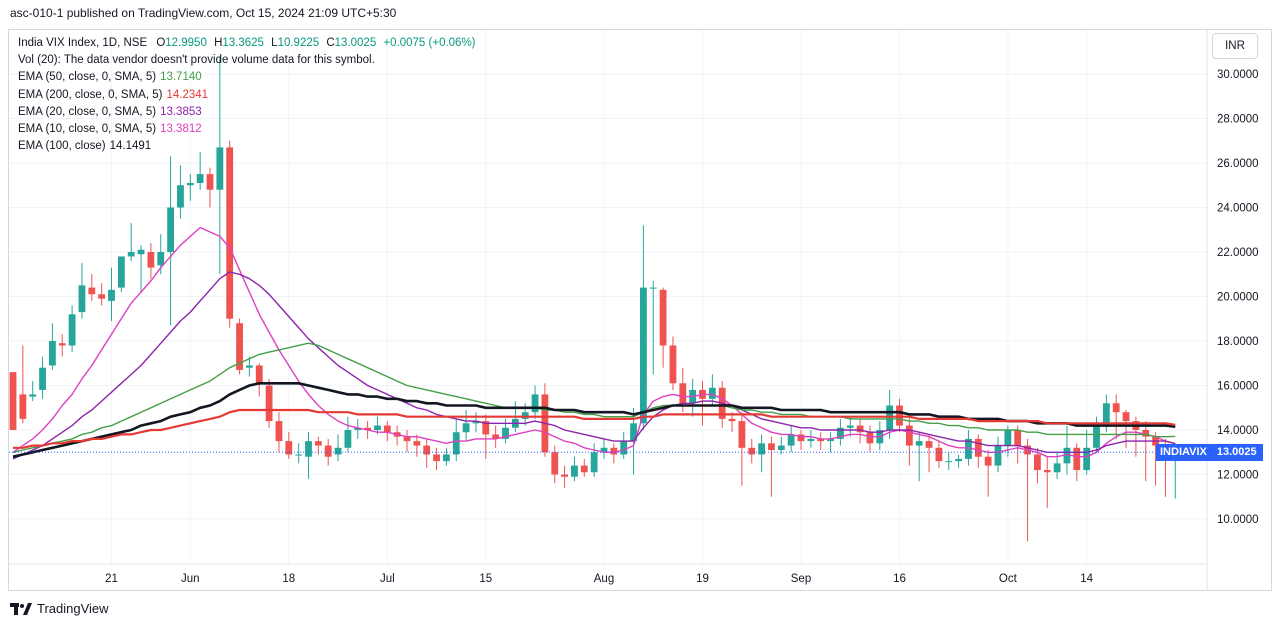  What do you see at coordinates (298, 43) in the screenshot?
I see `ohlc-low: 10.9225` at bounding box center [298, 43].